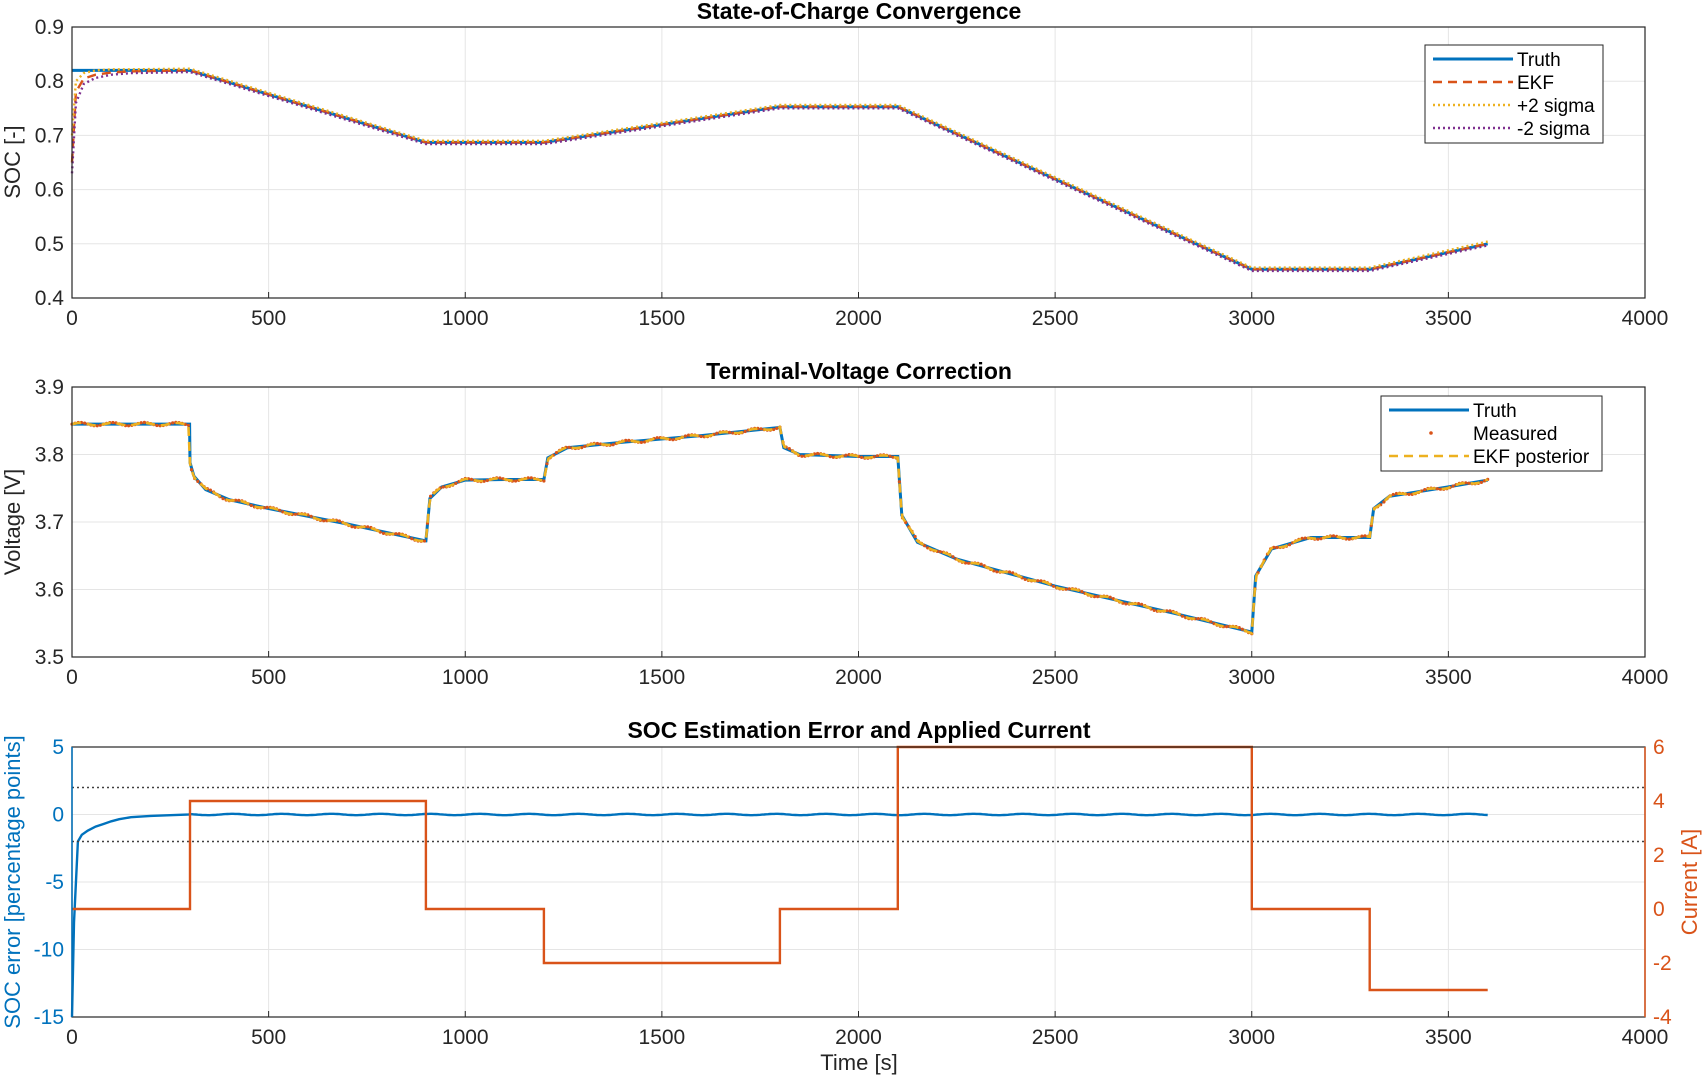 Image resolution: width=1707 pixels, height=1078 pixels. What do you see at coordinates (859, 371) in the screenshot?
I see `chart-title: Terminal-Voltage Correction` at bounding box center [859, 371].